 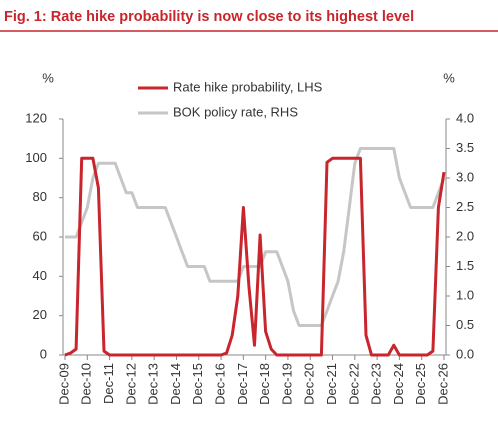 What do you see at coordinates (248, 86) in the screenshot?
I see `legend-label: Rate hike probability, LHS` at bounding box center [248, 86].